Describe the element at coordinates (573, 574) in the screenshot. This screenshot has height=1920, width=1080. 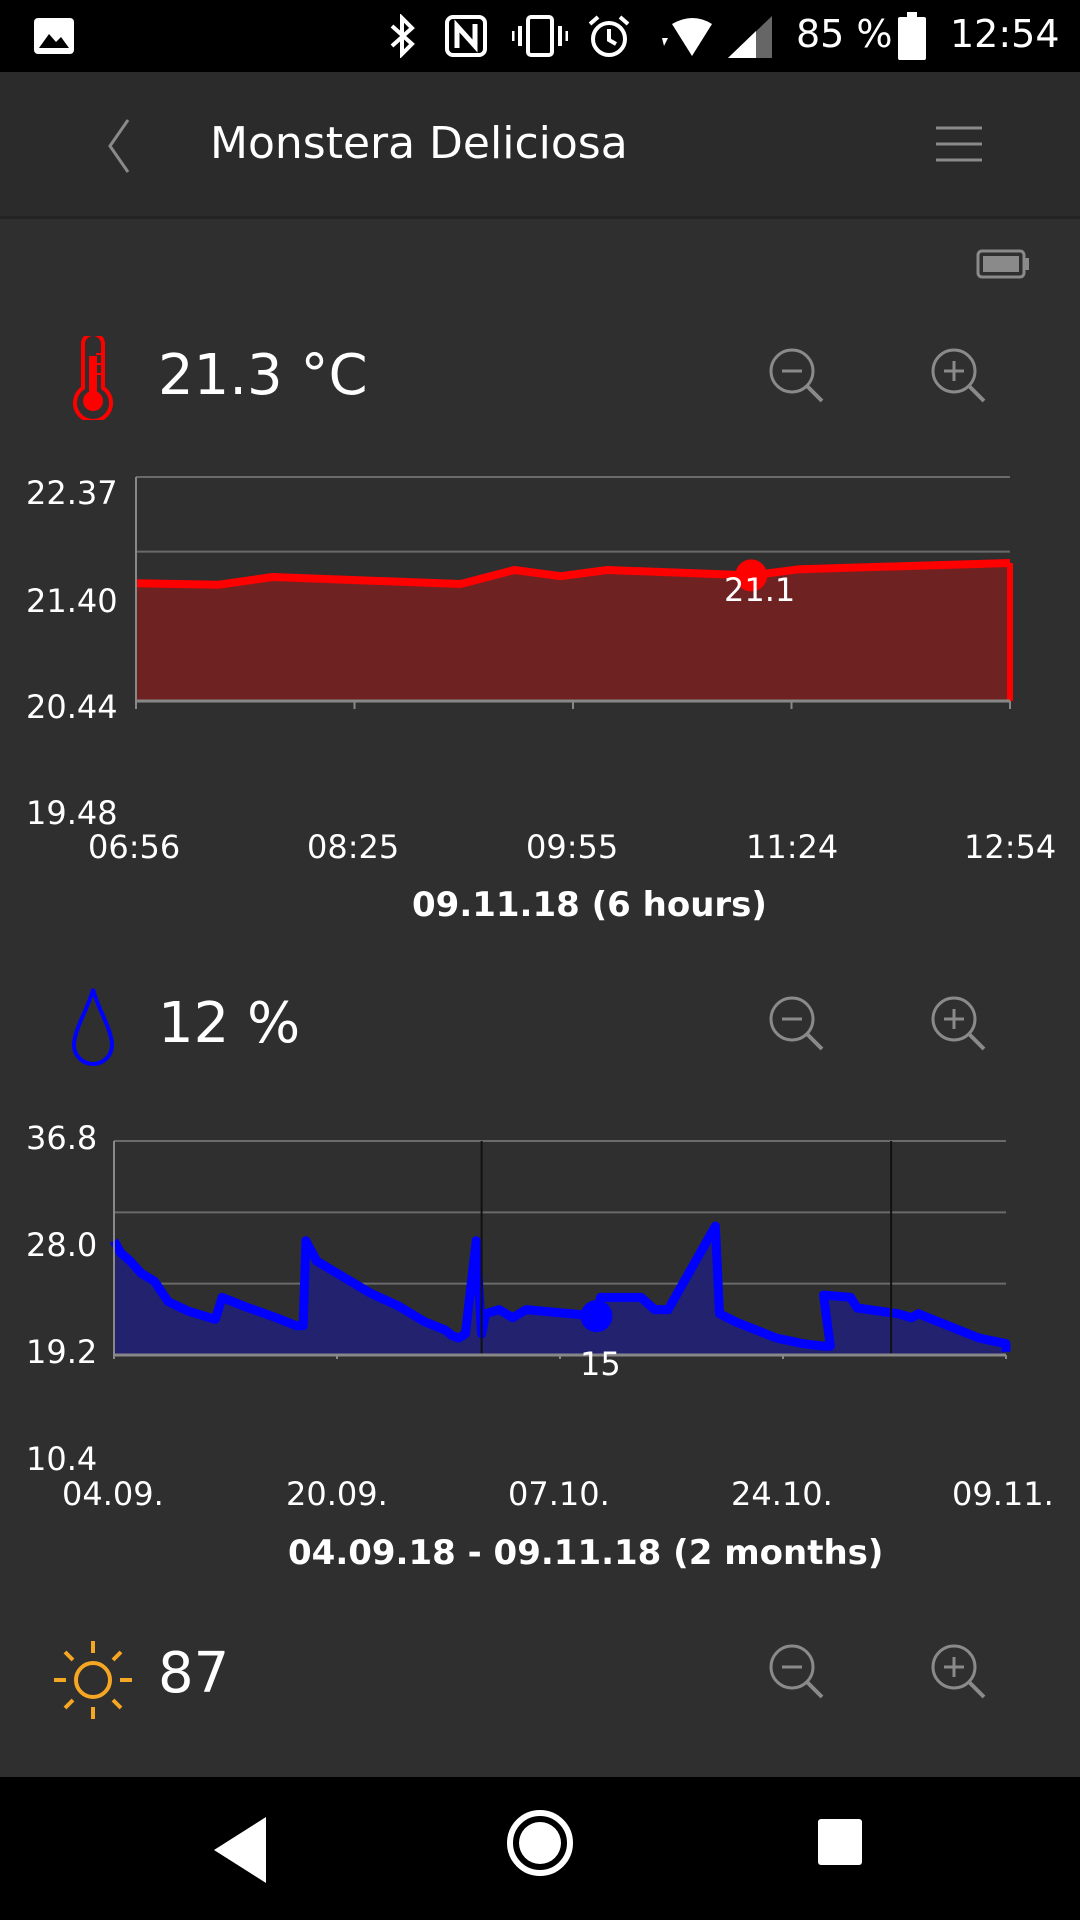
I see `temperature-line` at that location.